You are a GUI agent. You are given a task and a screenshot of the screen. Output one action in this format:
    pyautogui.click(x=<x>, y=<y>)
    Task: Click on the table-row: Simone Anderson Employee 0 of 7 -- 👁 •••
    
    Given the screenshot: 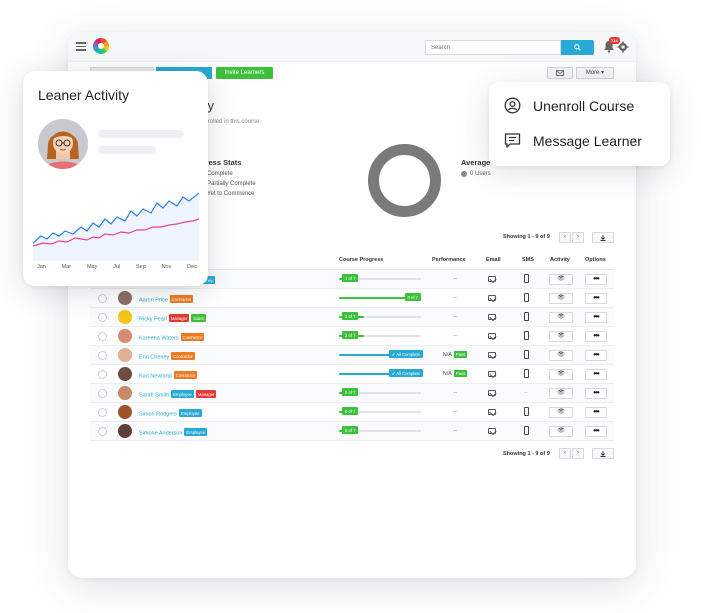 What is the action you would take?
    pyautogui.click(x=352, y=431)
    